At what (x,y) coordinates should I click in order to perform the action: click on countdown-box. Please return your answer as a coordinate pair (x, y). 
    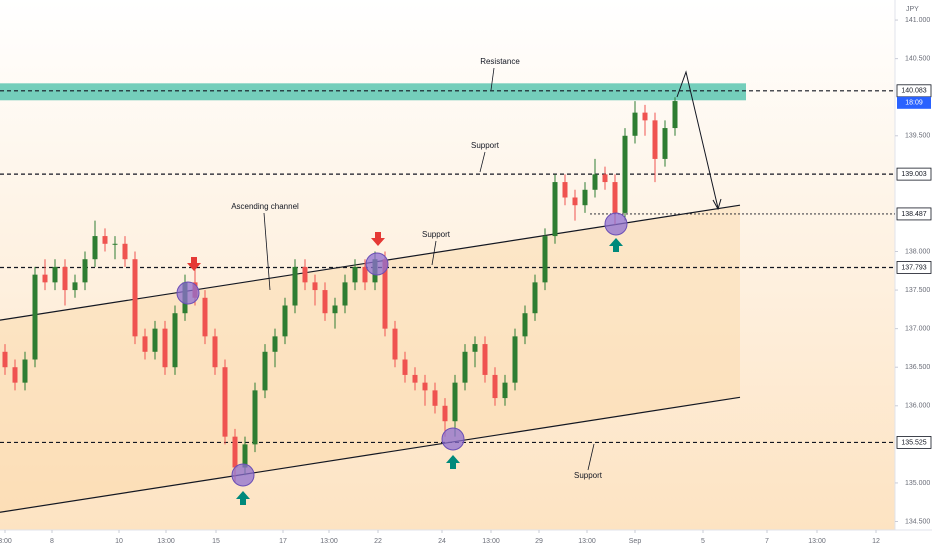
    Looking at the image, I should click on (914, 102).